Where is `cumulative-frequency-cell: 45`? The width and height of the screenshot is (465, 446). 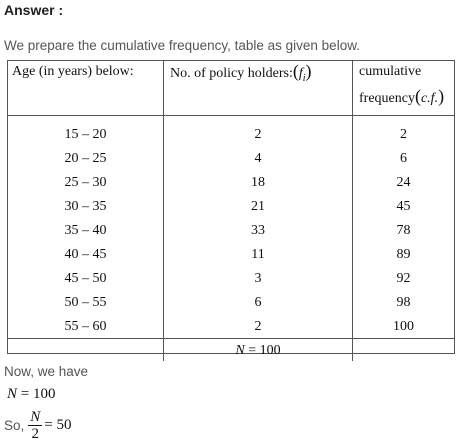 cumulative-frequency-cell: 45 is located at coordinates (404, 206).